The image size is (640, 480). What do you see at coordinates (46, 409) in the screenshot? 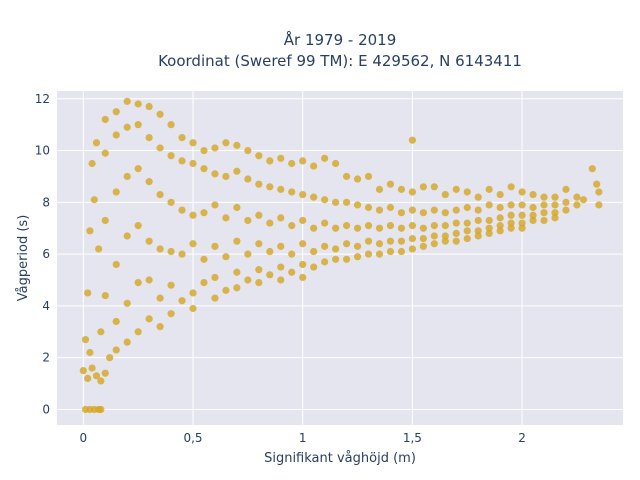
I see `y-tick-label: 0` at bounding box center [46, 409].